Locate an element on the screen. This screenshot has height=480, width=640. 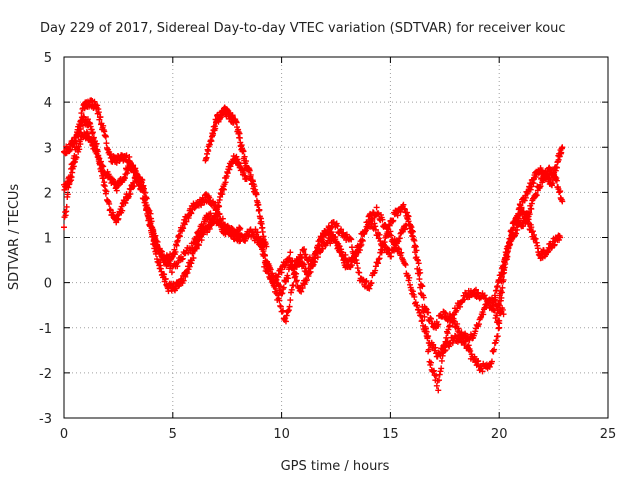
y-axis-label: SDTVAR / TECUs is located at coordinates (14, 237).